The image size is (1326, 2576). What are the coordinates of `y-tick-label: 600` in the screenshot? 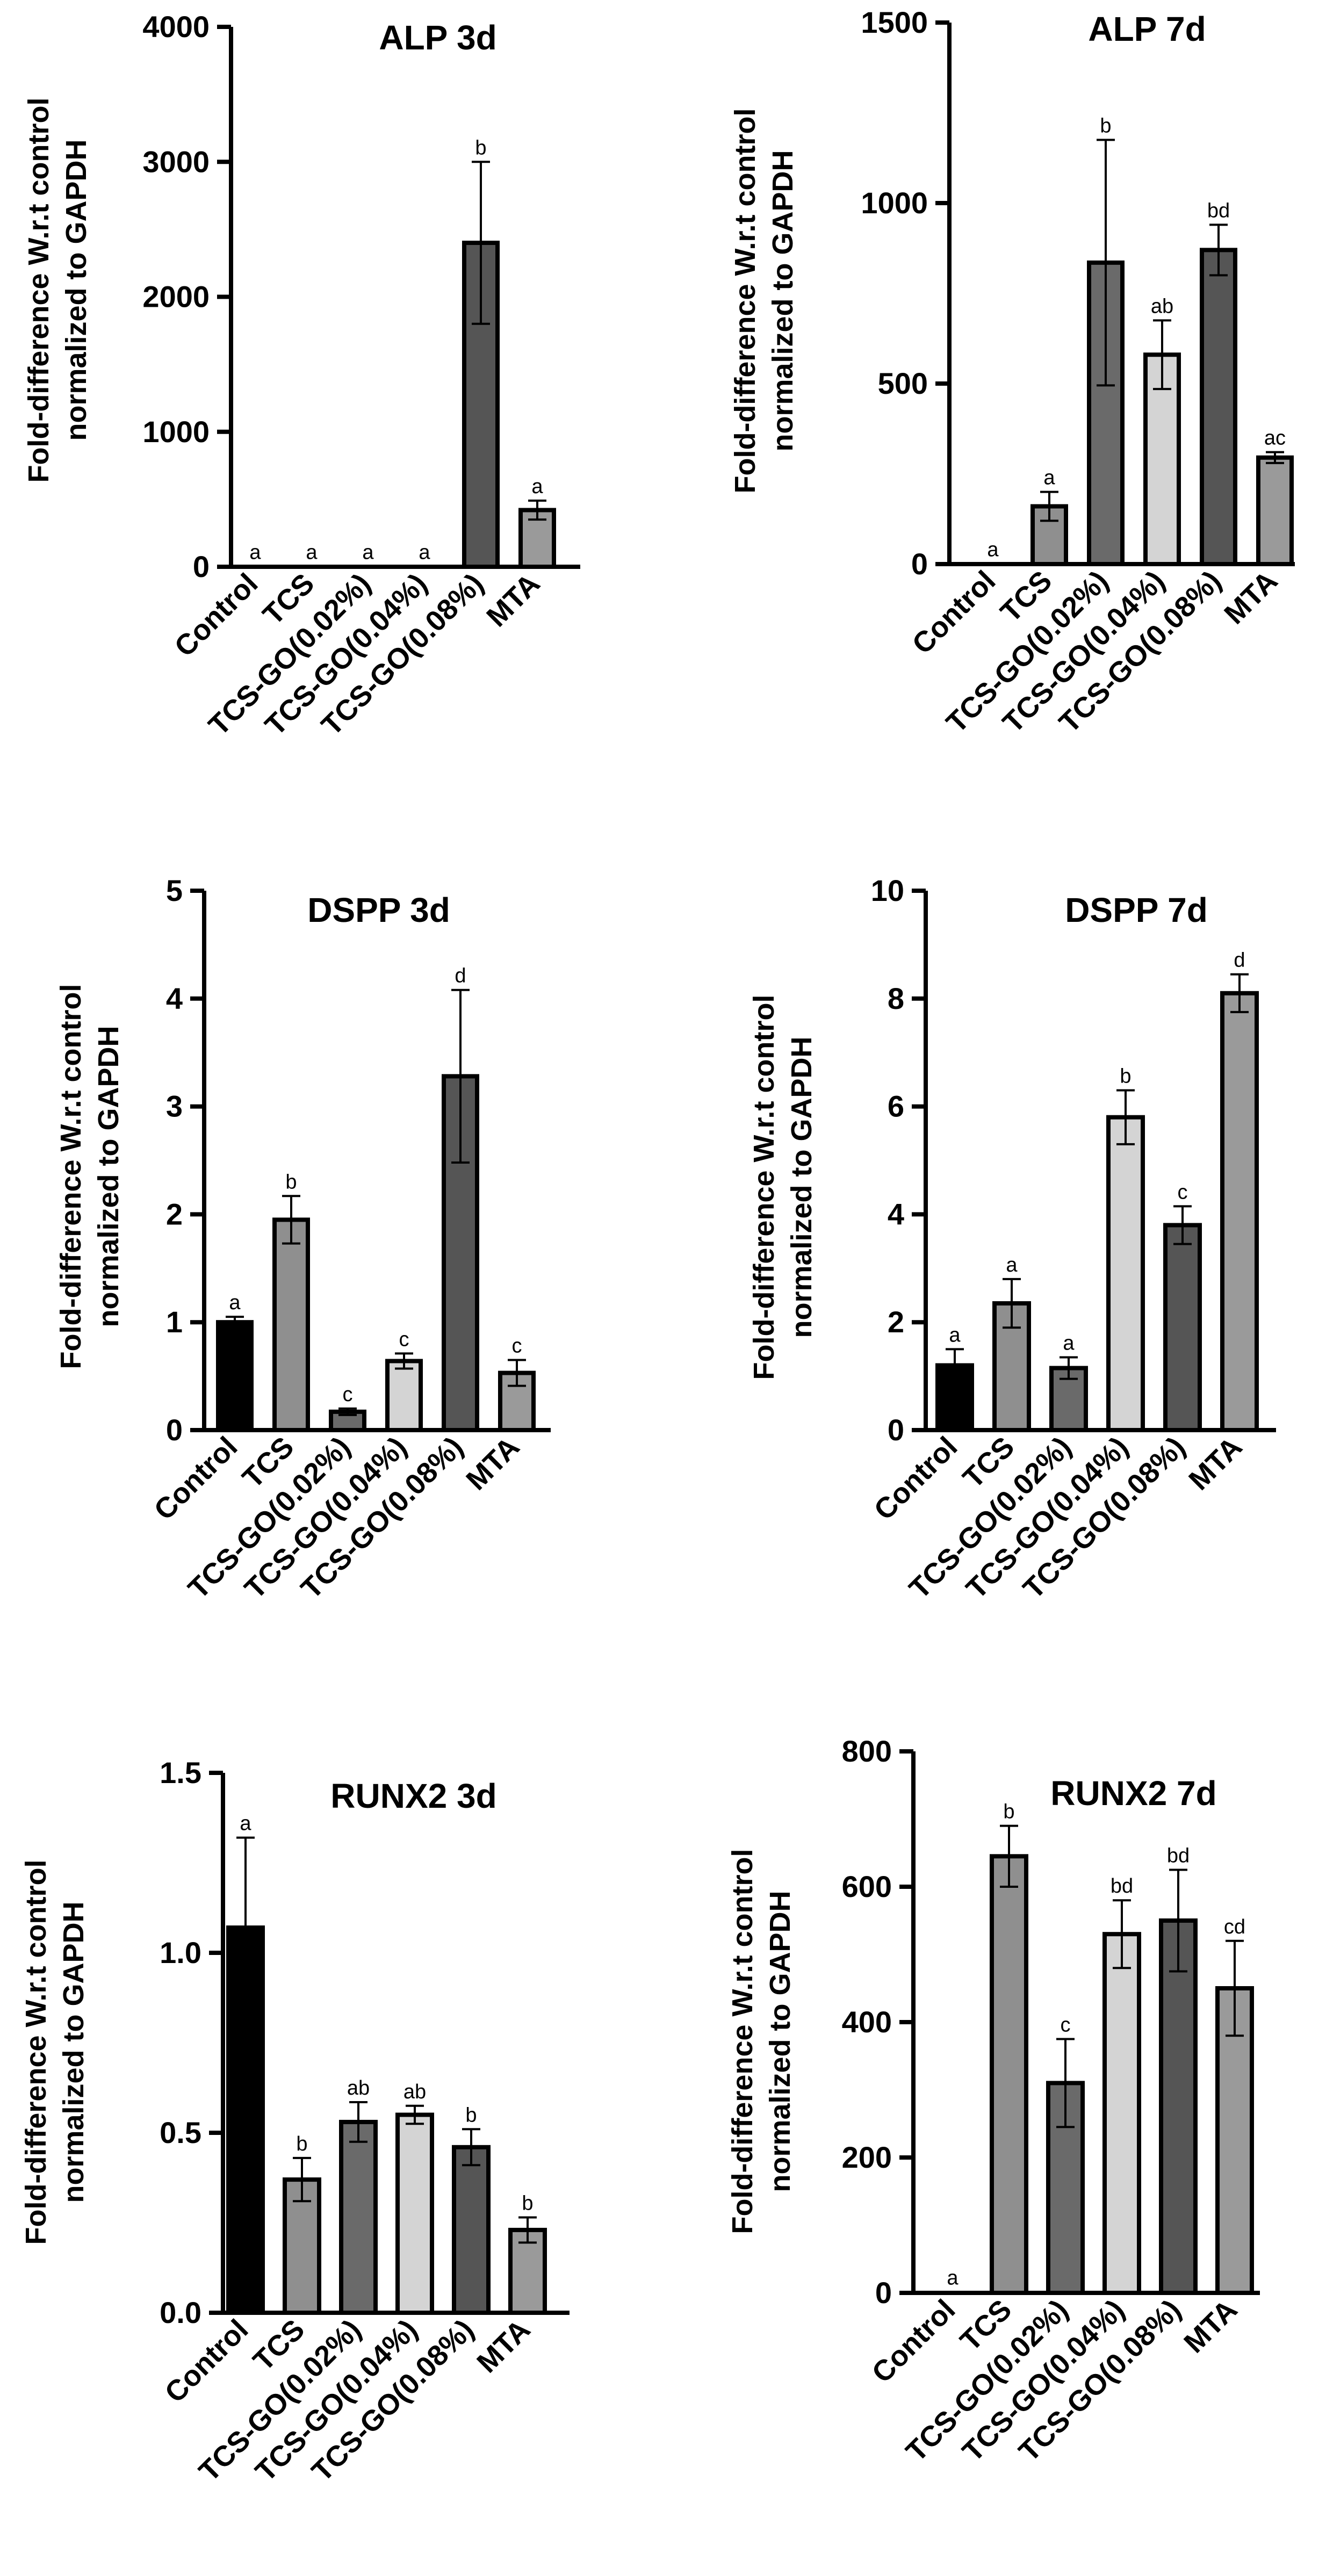 It's located at (867, 1887).